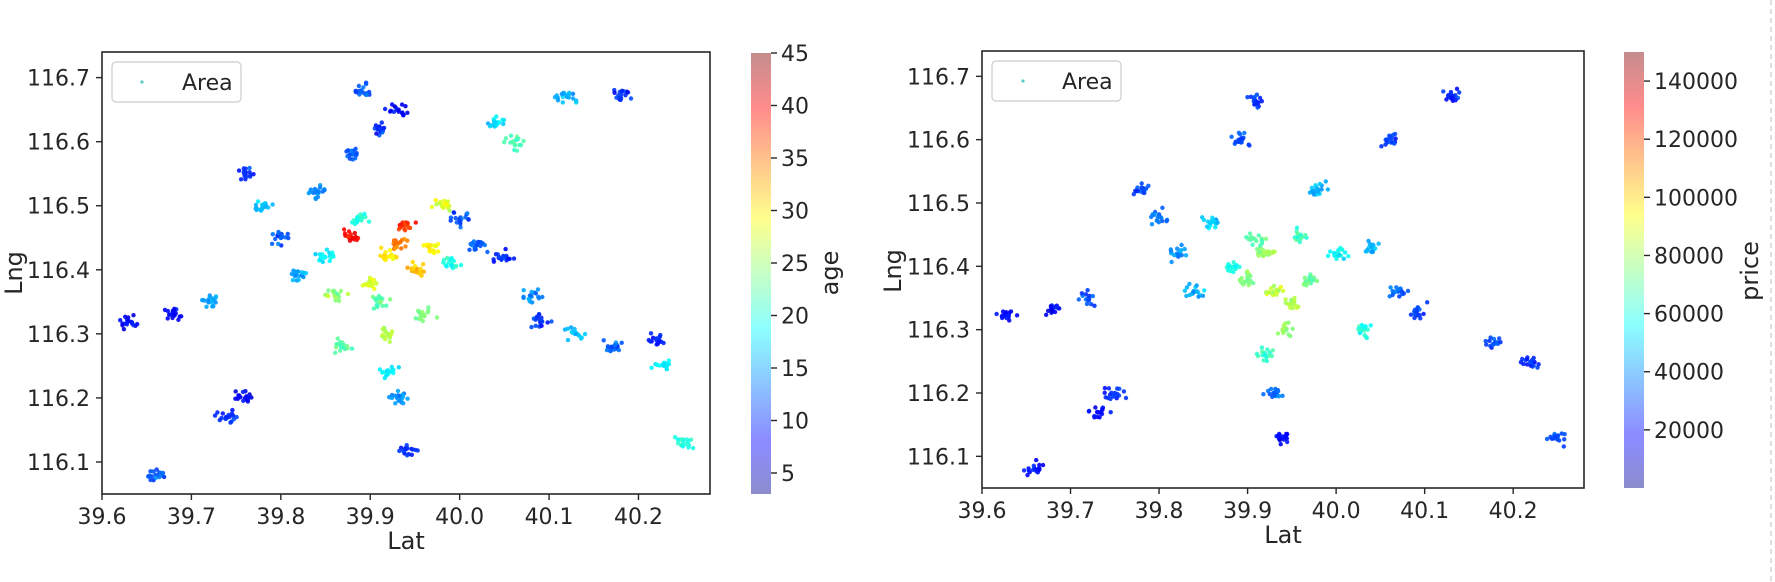  I want to click on age-y-axis: 116.1 116.2 116.3 116.4 116.5 116.6 116.7, so click(64, 271).